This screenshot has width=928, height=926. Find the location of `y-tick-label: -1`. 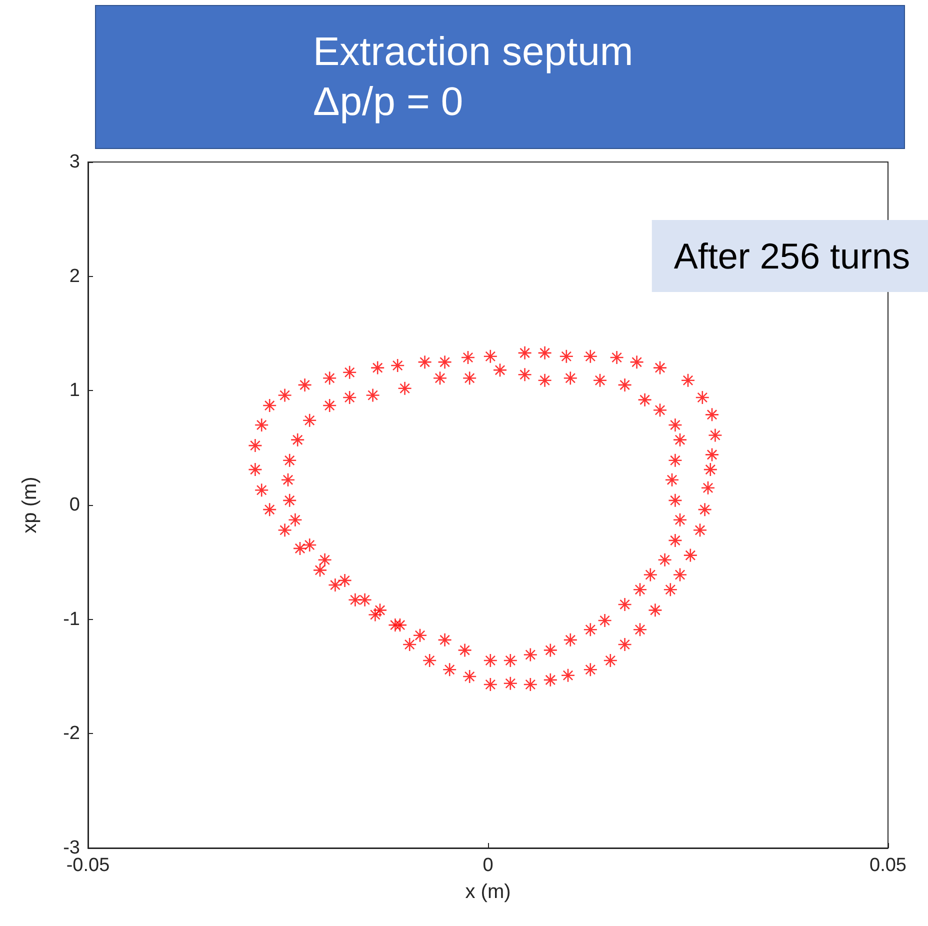

y-tick-label: -1 is located at coordinates (71, 619).